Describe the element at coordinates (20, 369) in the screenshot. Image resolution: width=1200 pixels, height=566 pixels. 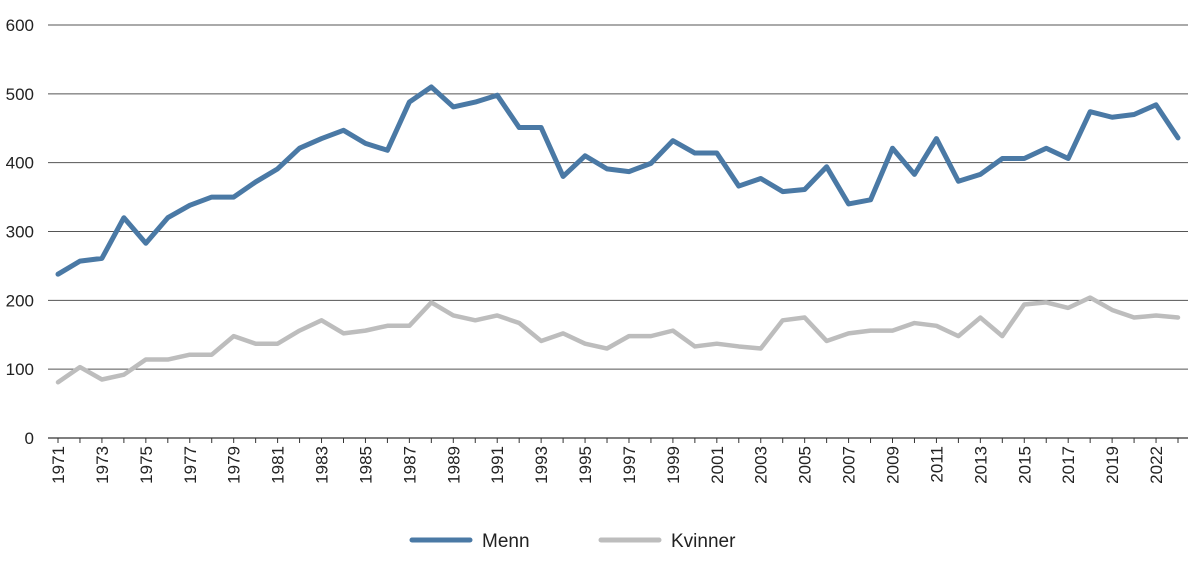
I see `y-tick-label: 100` at that location.